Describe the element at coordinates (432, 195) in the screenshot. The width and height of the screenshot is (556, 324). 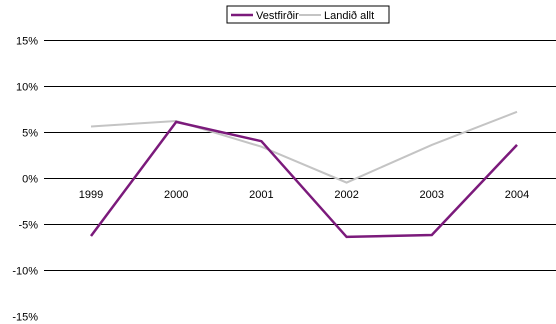
I see `x-tick-label: 2003` at that location.